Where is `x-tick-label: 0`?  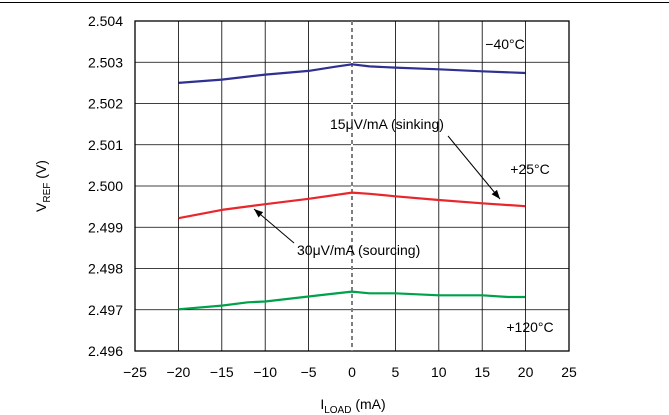
x-tick-label: 0 is located at coordinates (352, 372).